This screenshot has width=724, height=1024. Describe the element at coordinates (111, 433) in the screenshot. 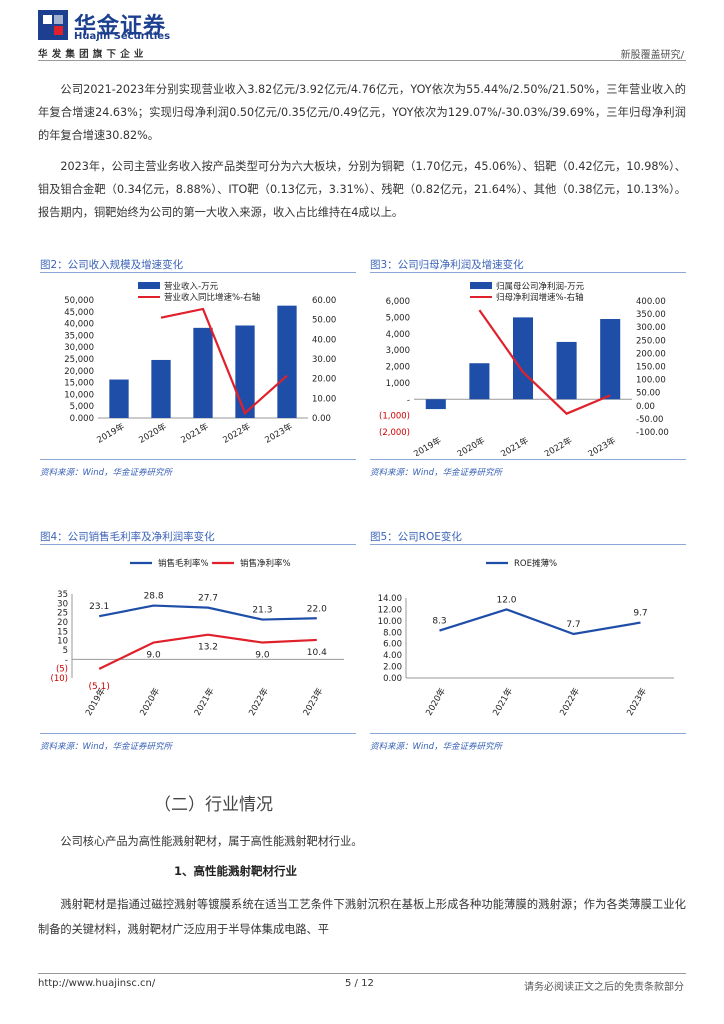

I see `x-tick-label: 2019年` at that location.